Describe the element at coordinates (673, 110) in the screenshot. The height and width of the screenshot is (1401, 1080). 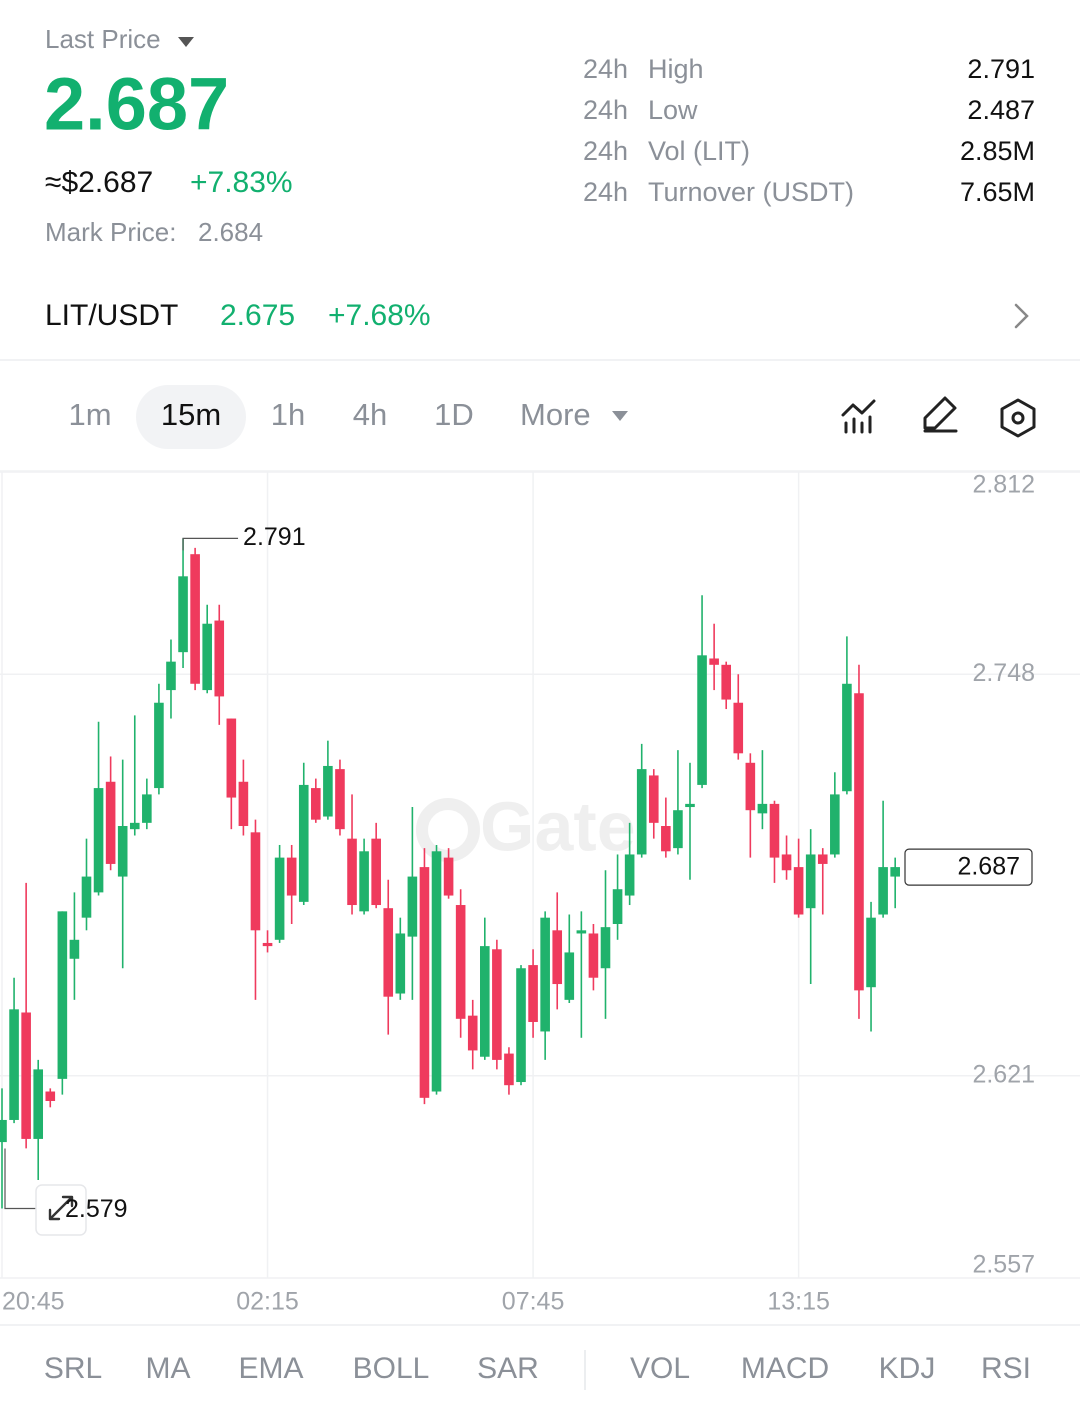
I see `stat-label: Low` at that location.